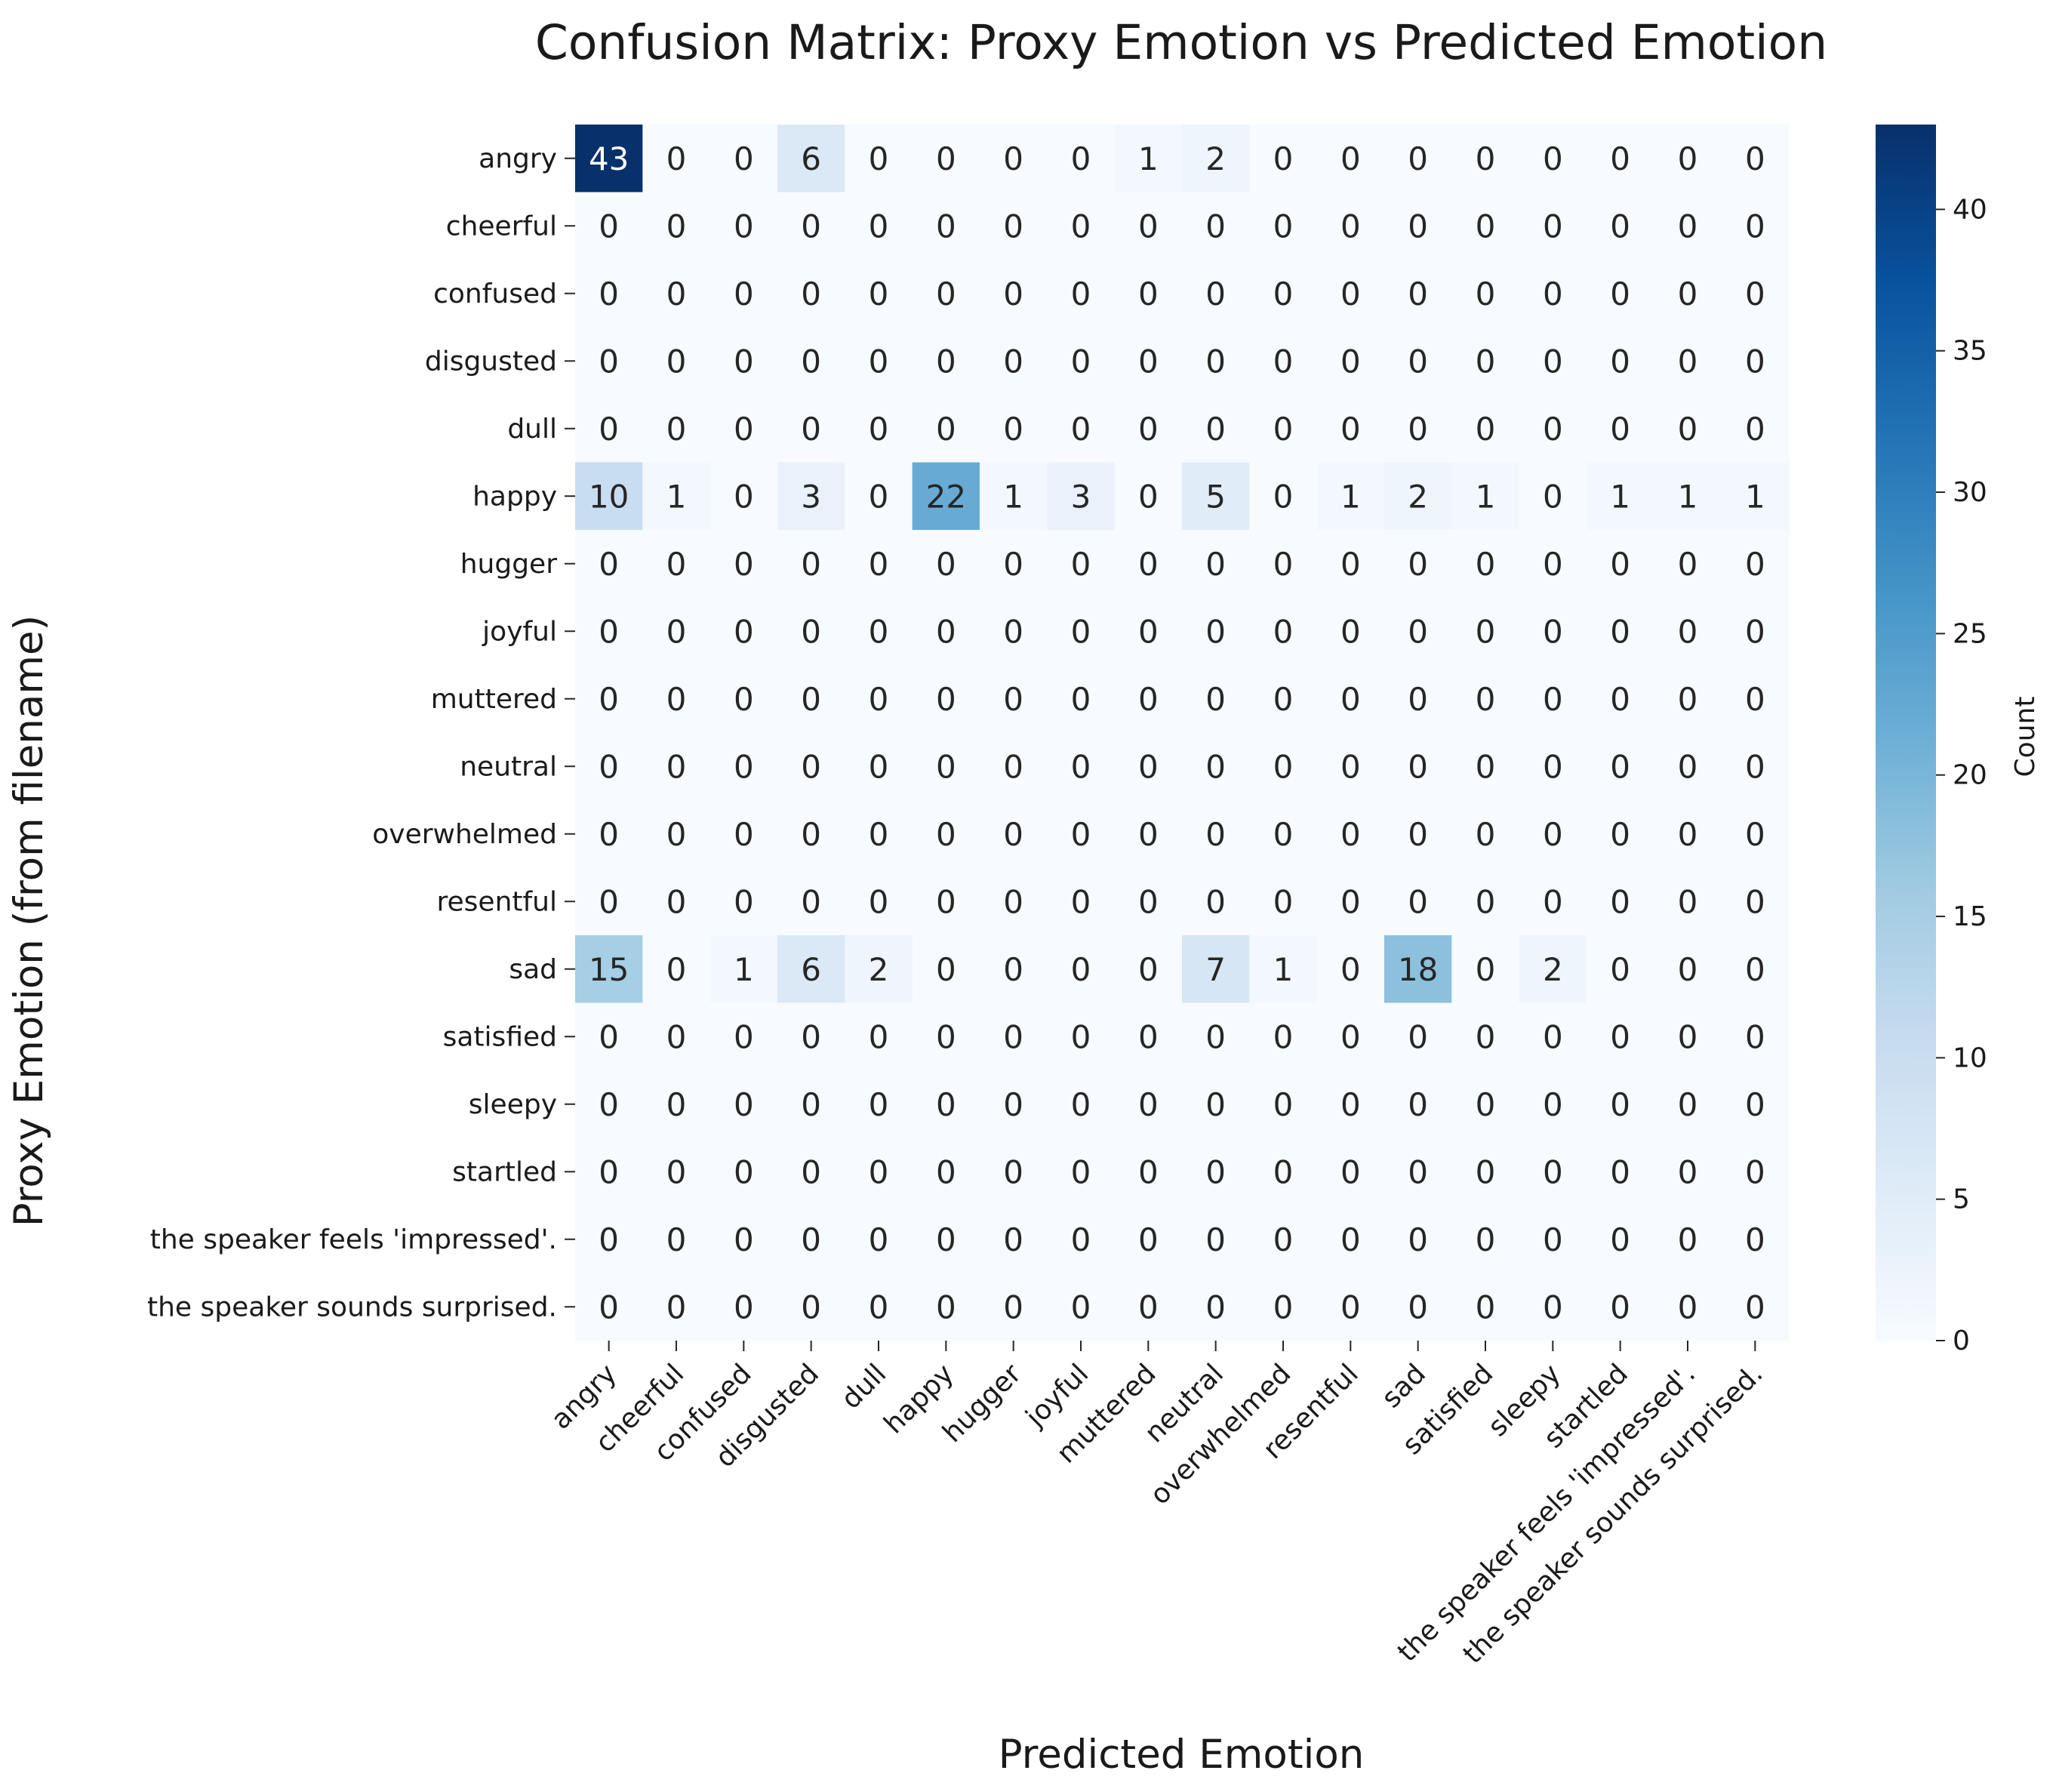 Image resolution: width=2056 pixels, height=1792 pixels. I want to click on y-tick-label: joyful, so click(519, 631).